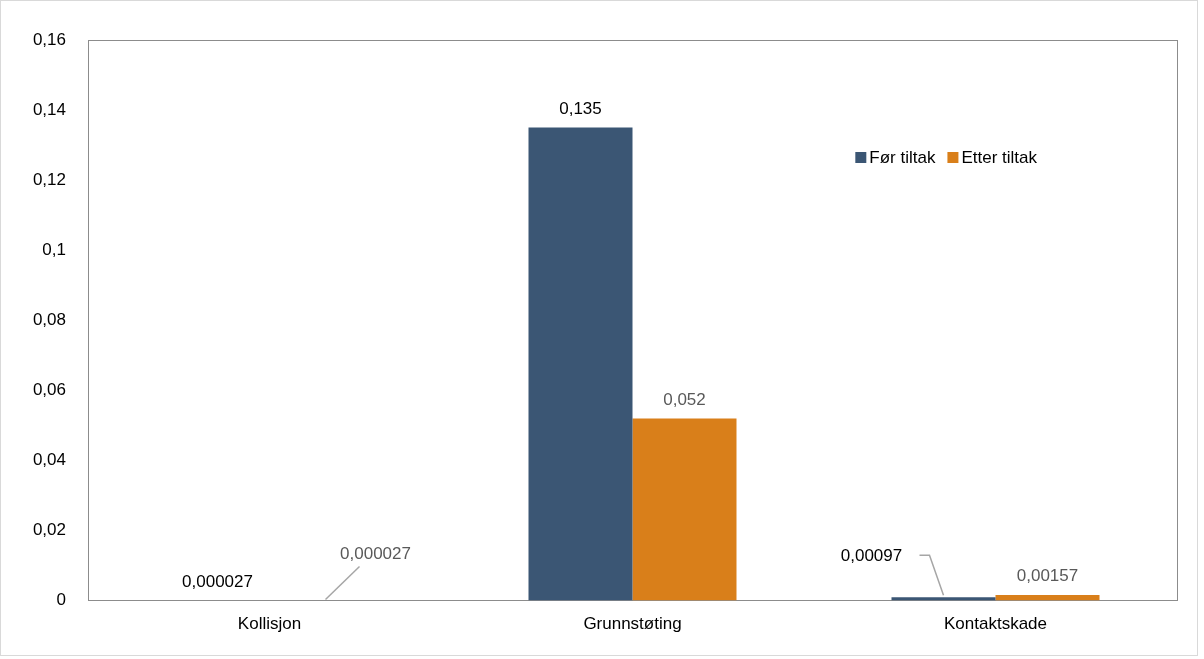 This screenshot has width=1204, height=659. Describe the element at coordinates (580, 108) in the screenshot. I see `data-label: 0,135` at that location.